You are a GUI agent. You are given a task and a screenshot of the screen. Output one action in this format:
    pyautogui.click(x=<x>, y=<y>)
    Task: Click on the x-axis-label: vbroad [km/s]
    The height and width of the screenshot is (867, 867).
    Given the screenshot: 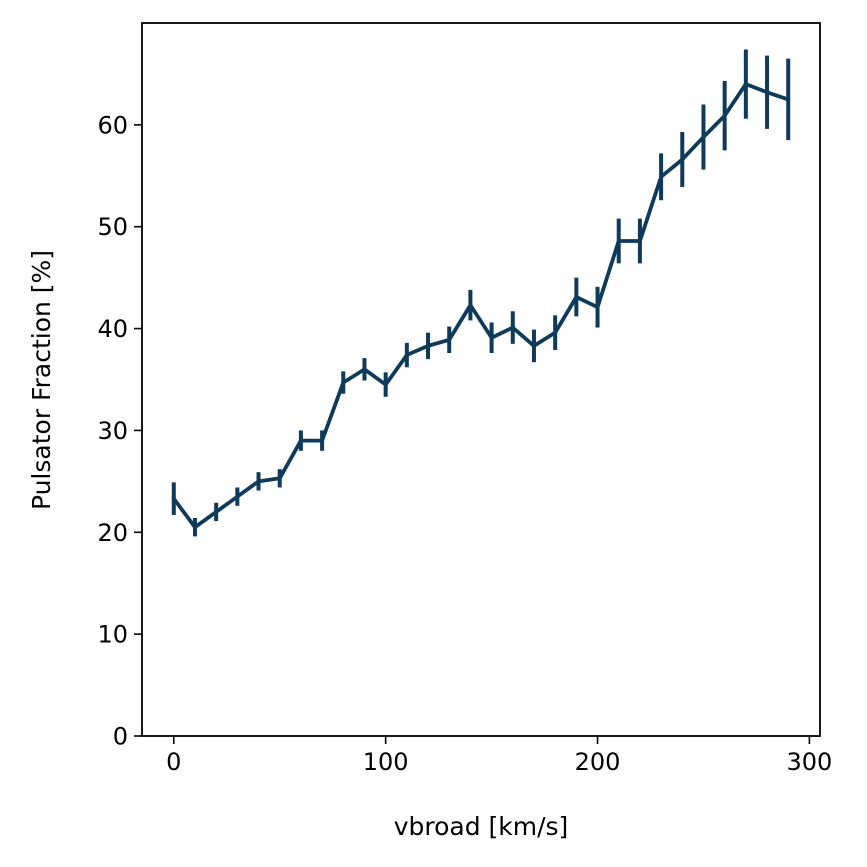 What is the action you would take?
    pyautogui.click(x=481, y=826)
    